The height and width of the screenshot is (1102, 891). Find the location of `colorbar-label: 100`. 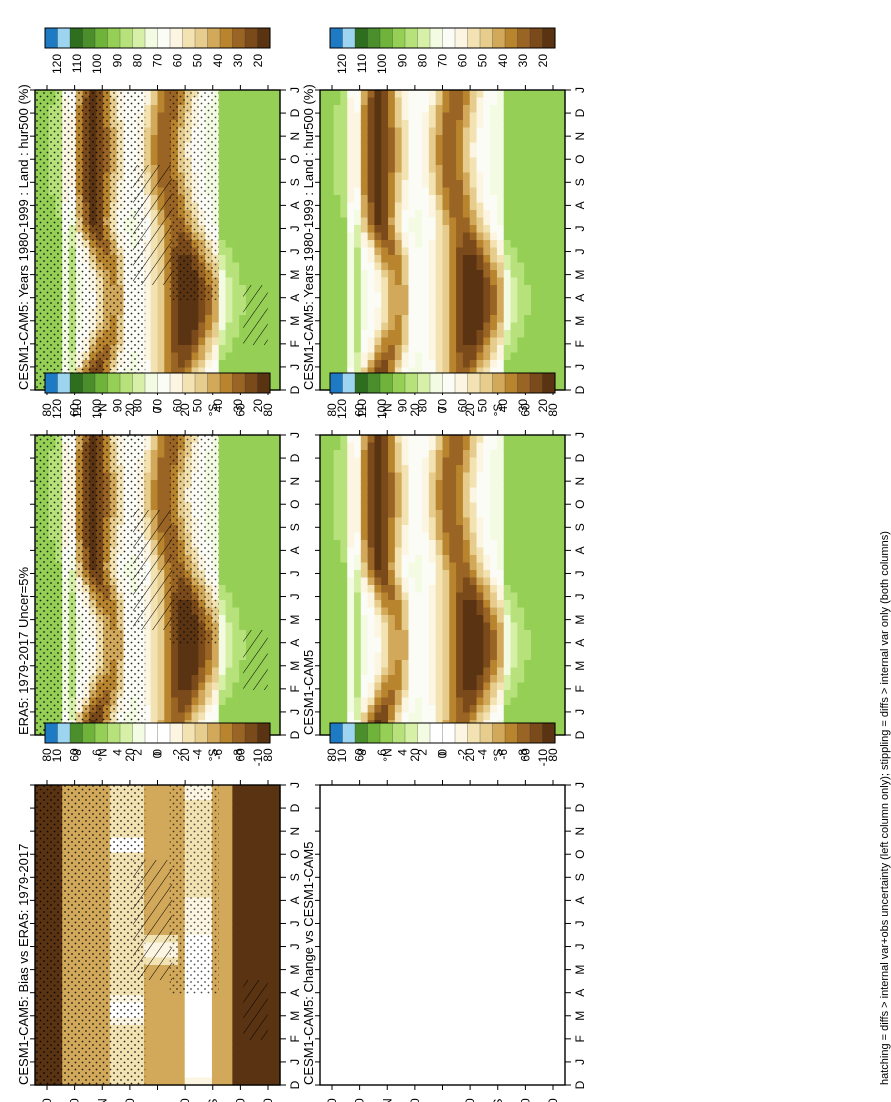

colorbar-label: 100 is located at coordinates (97, 409).